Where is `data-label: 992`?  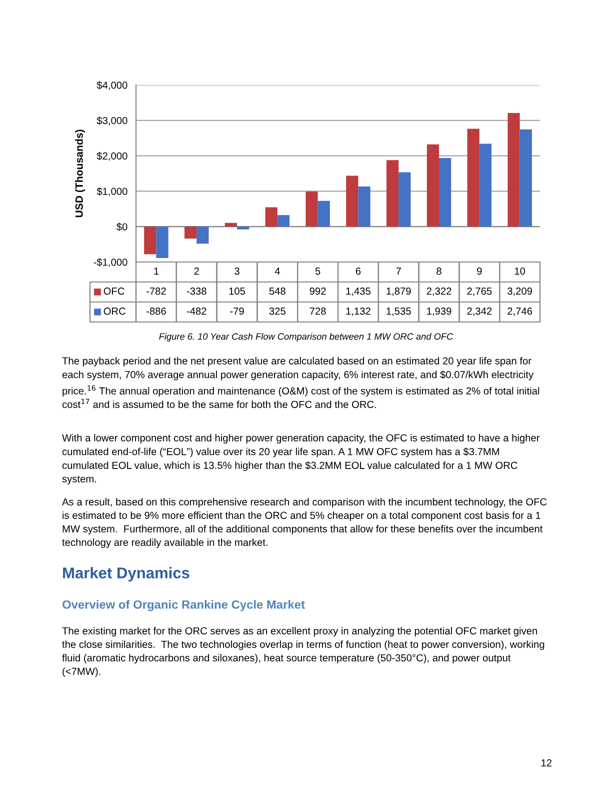 data-label: 992 is located at coordinates (318, 291).